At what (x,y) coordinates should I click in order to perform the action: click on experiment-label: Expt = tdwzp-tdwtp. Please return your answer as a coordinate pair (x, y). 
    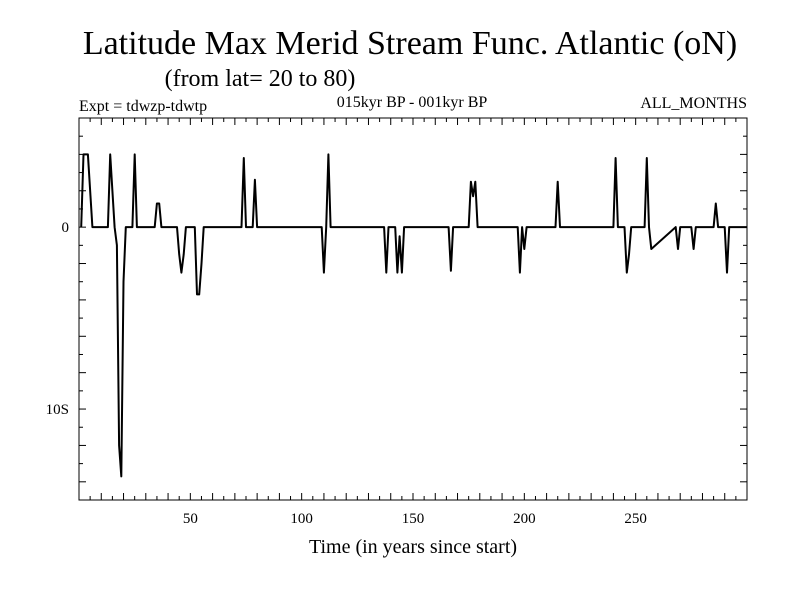
    Looking at the image, I should click on (143, 106).